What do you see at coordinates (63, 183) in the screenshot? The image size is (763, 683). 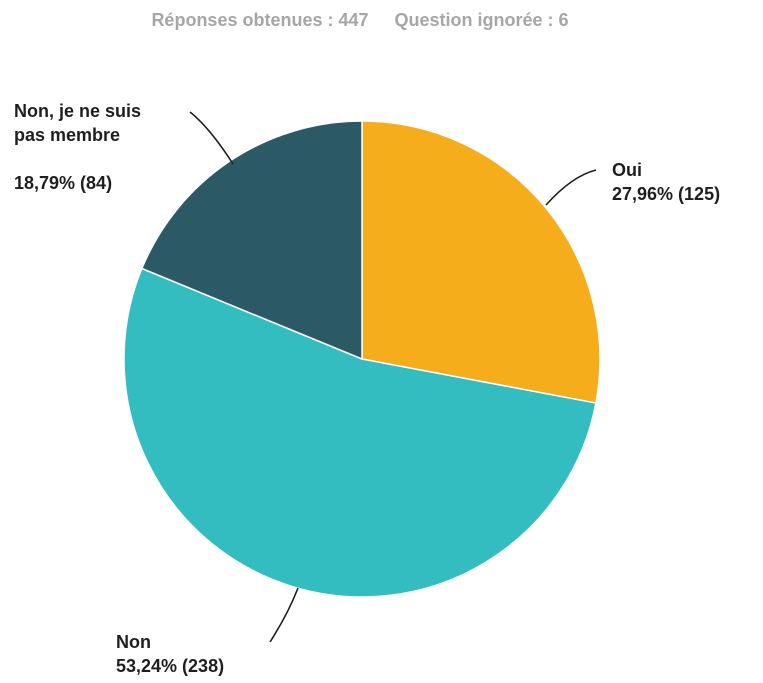 I see `slice-value-non-je-ne-suis-pas-membre: 18,79% (84)` at bounding box center [63, 183].